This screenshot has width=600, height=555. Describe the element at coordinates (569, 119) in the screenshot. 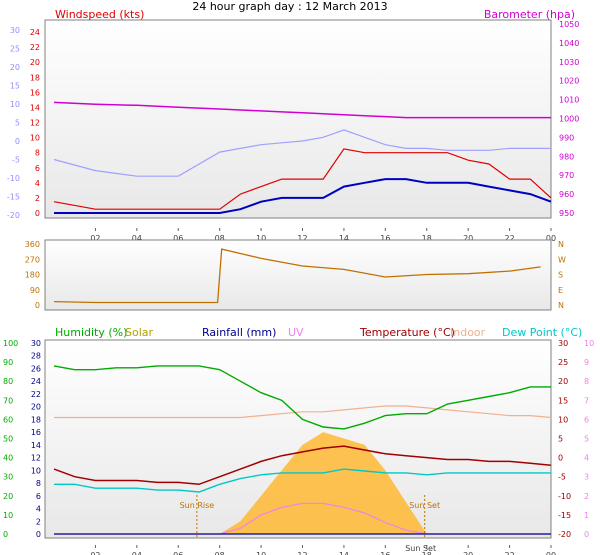

I see `p1-baro-tick-label: 1000` at that location.